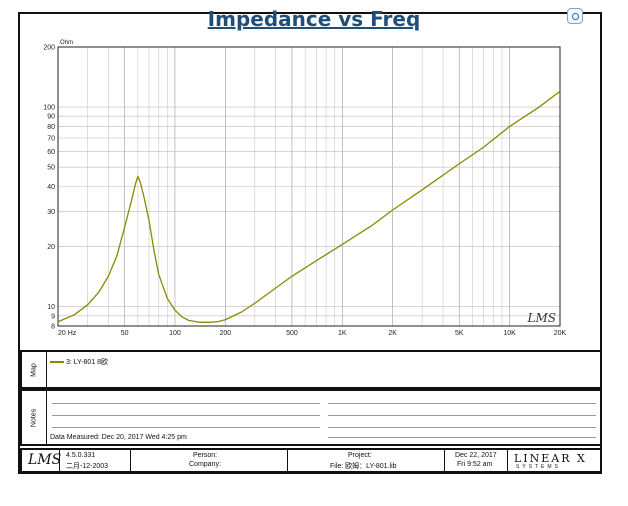 Image resolution: width=628 pixels, height=506 pixels. What do you see at coordinates (95, 460) in the screenshot?
I see `footer-version-cell: 4.5.0.331 二月-12-2003` at bounding box center [95, 460].